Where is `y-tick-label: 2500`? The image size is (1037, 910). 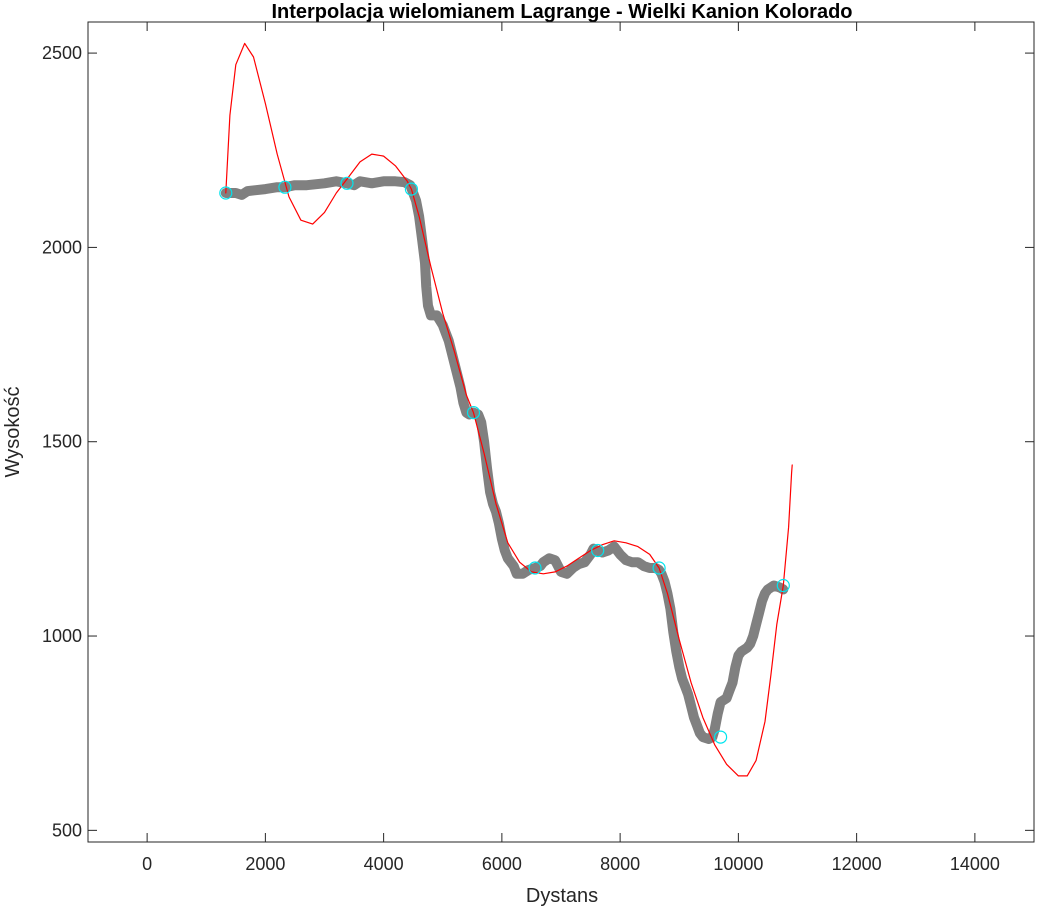 y-tick-label: 2500 is located at coordinates (62, 53).